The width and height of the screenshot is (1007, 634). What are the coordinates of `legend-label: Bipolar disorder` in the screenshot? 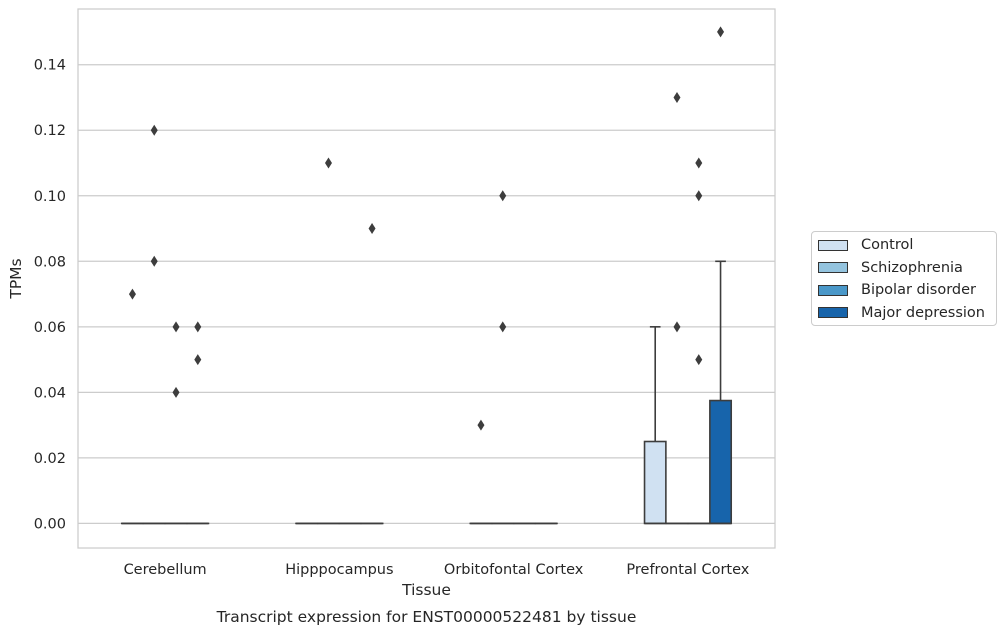 It's located at (918, 290).